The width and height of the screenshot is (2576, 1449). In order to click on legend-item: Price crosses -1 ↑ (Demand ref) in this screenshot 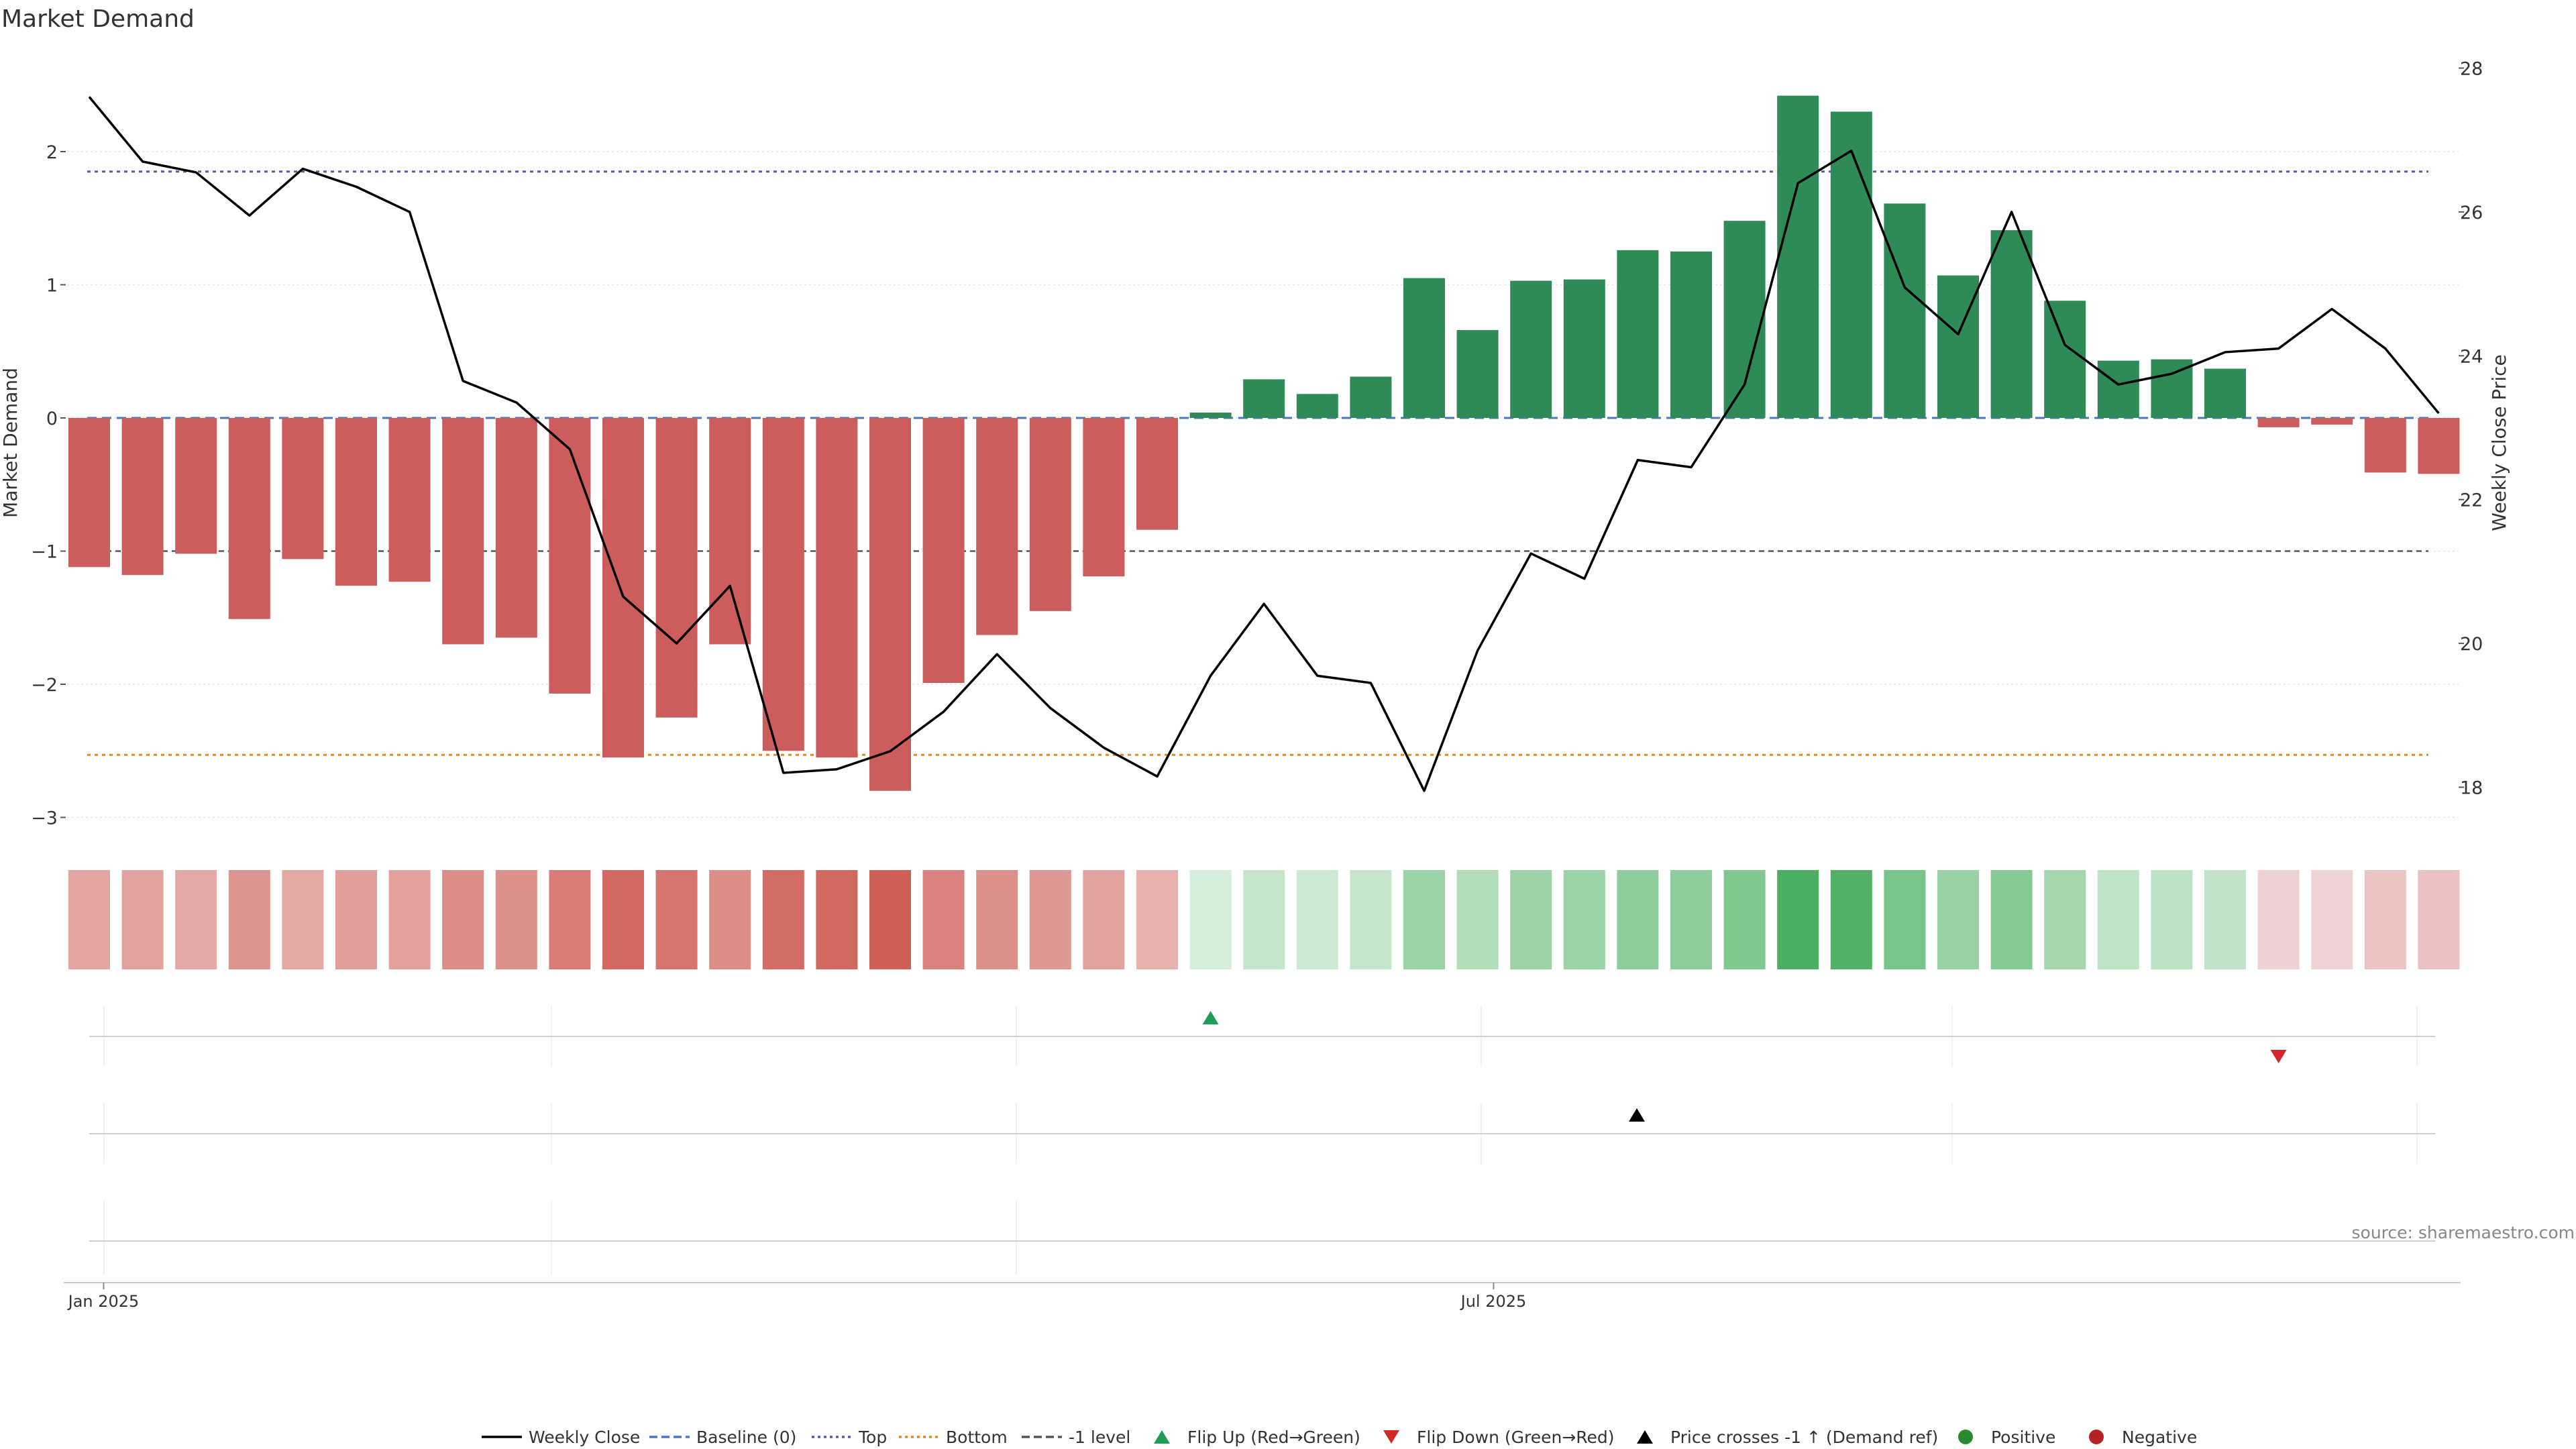, I will do `click(1787, 1437)`.